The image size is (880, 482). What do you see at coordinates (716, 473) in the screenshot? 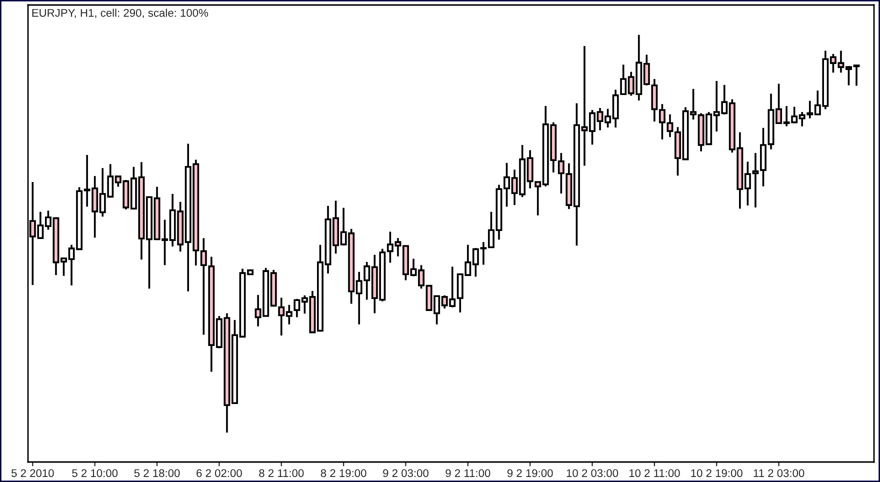
I see `x-tick-label: 10 2 19:00` at bounding box center [716, 473].